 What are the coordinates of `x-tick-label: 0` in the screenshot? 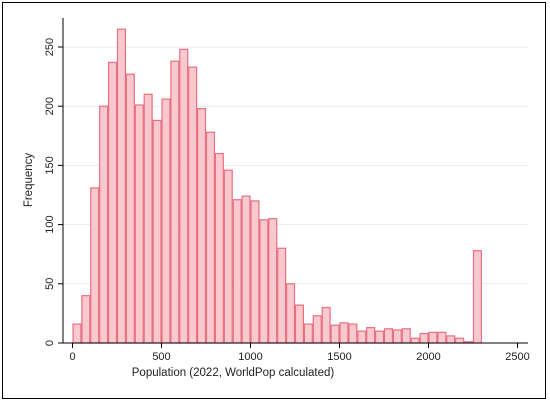 It's located at (72, 357).